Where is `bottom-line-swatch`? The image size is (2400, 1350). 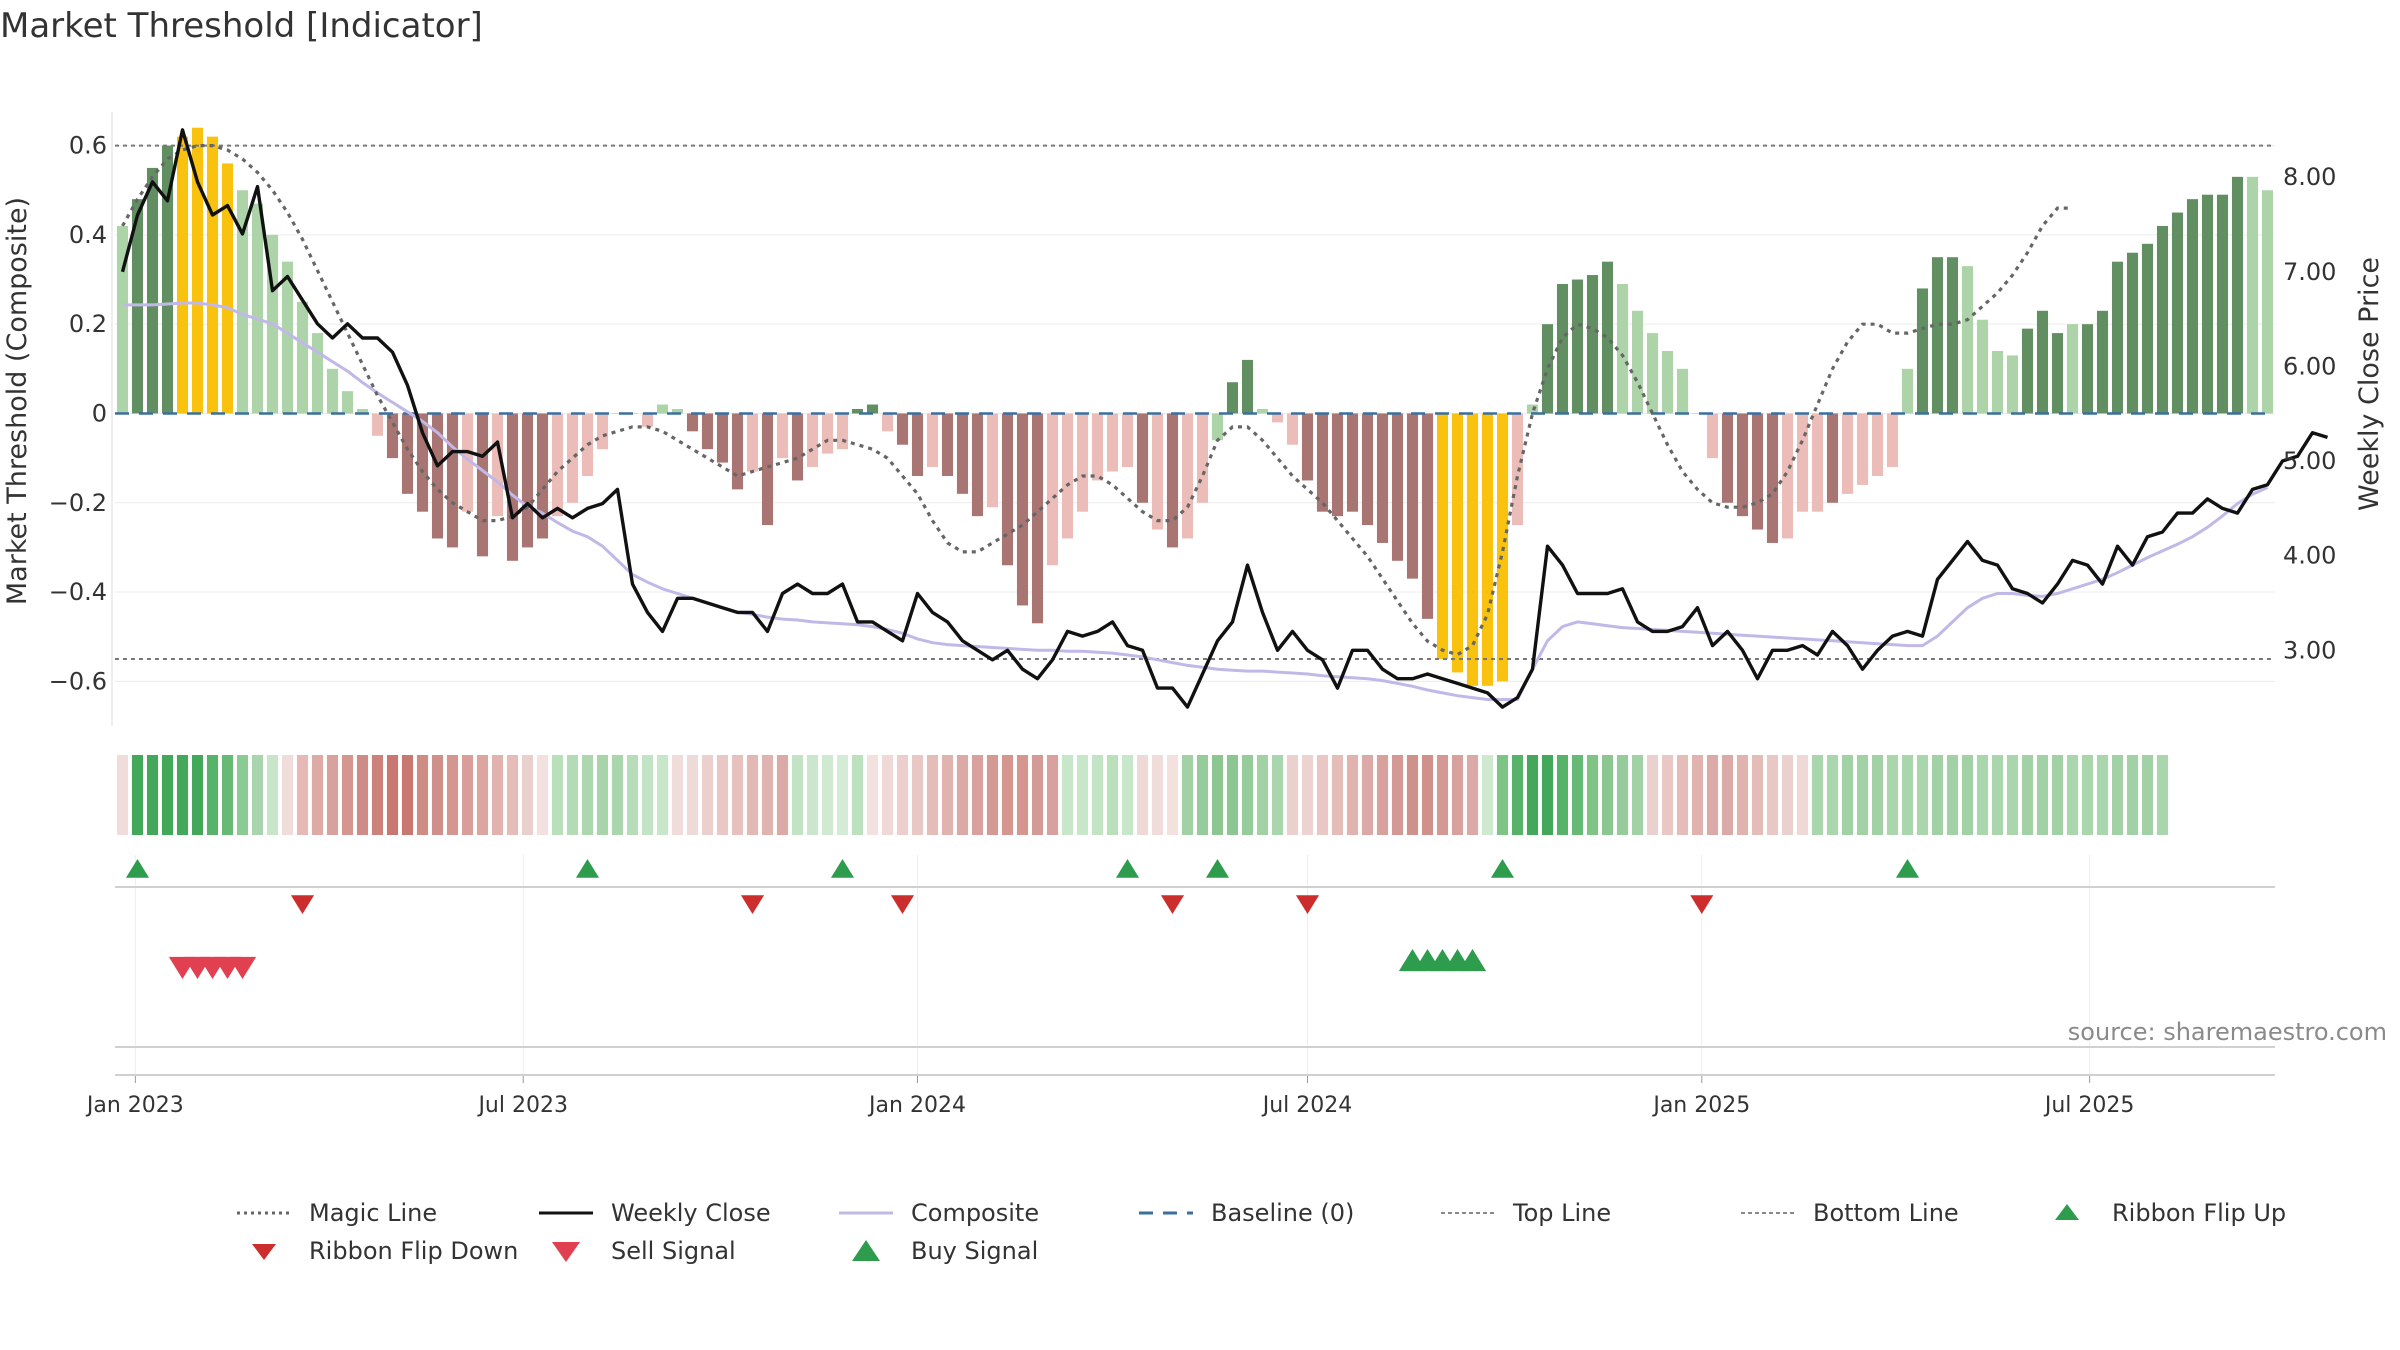
bottom-line-swatch is located at coordinates (1768, 1213).